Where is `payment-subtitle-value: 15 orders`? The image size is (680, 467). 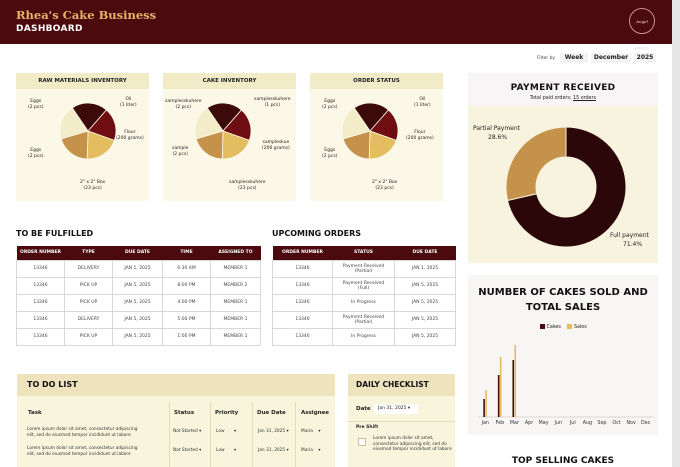 payment-subtitle-value: 15 orders is located at coordinates (584, 98).